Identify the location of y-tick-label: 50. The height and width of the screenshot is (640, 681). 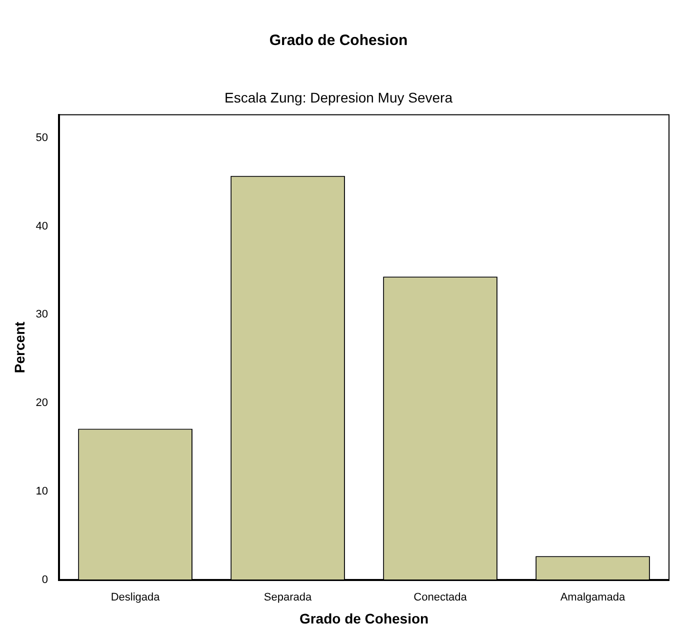
(42, 138).